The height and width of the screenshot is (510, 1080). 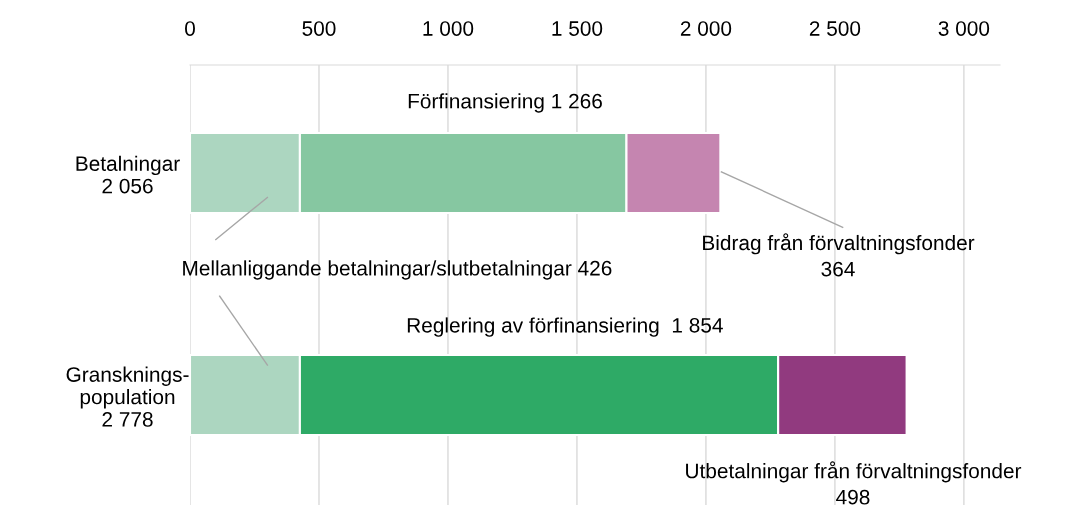 I want to click on y-tick-label: Betalningar 2 056, so click(x=128, y=174).